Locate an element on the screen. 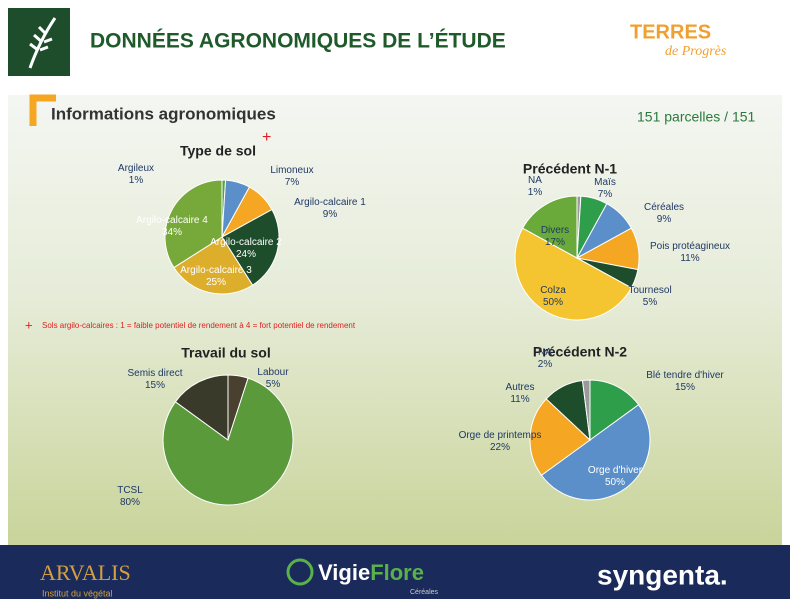  slice-label: Maïs 7% is located at coordinates (605, 188).